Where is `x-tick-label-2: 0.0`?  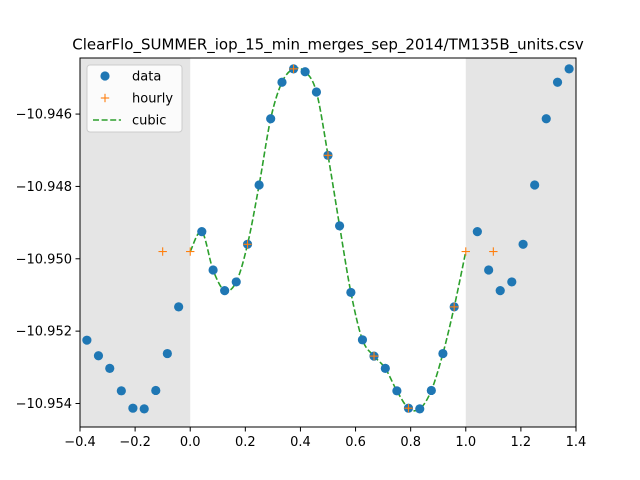
x-tick-label-2: 0.0 is located at coordinates (190, 442).